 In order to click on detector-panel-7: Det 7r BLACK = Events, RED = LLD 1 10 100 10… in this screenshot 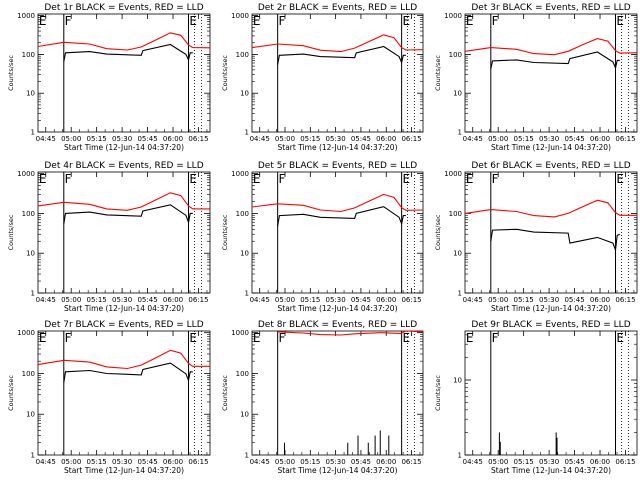, I will do `click(109, 397)`.